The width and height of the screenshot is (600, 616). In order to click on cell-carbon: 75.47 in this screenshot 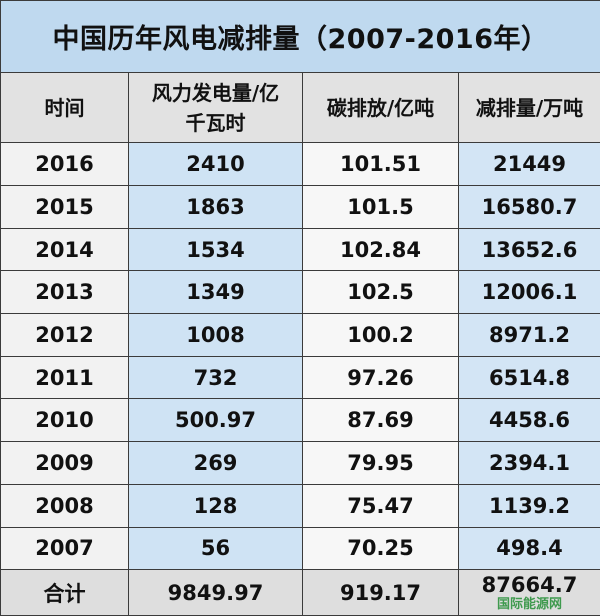, I will do `click(380, 505)`.